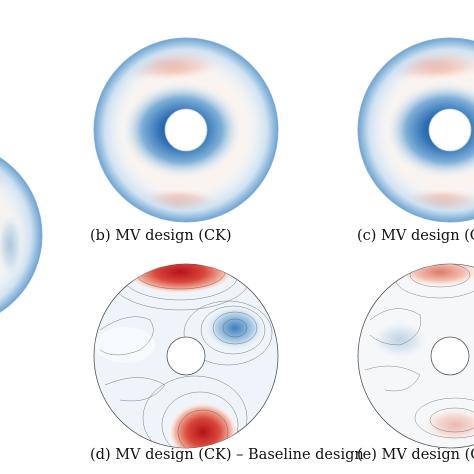 Image resolution: width=474 pixels, height=474 pixels. Describe the element at coordinates (415, 236) in the screenshot. I see `caption-c: (c) MV design (G` at that location.